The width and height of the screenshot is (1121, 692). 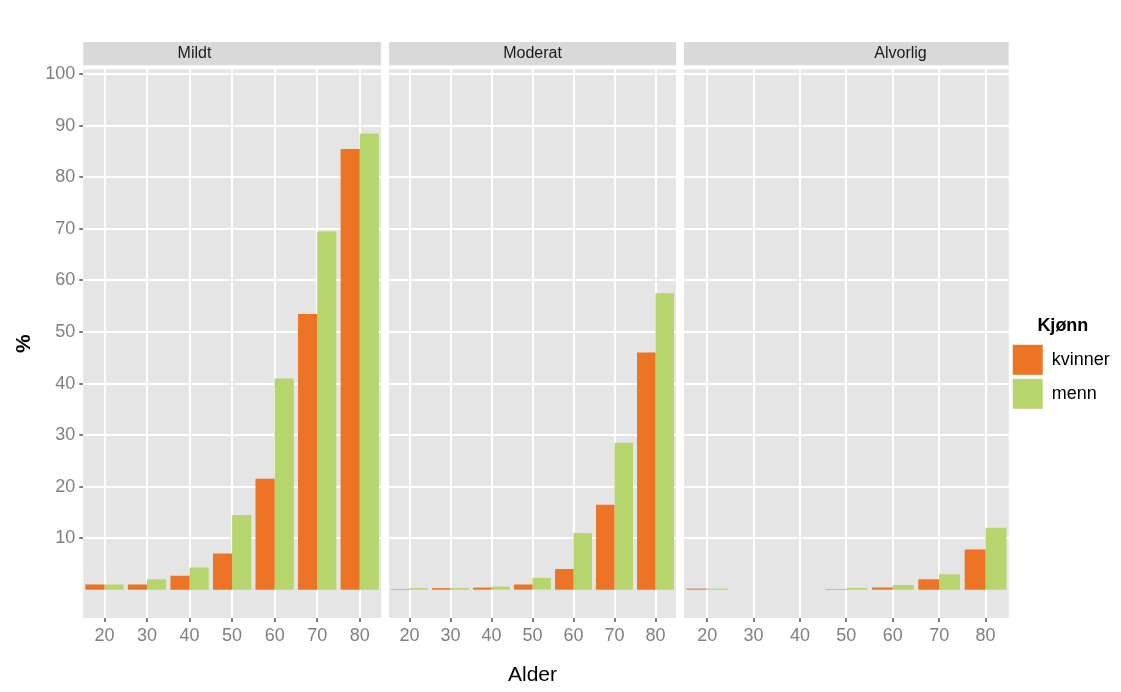 I want to click on chart-title: Moderat, so click(x=533, y=53).